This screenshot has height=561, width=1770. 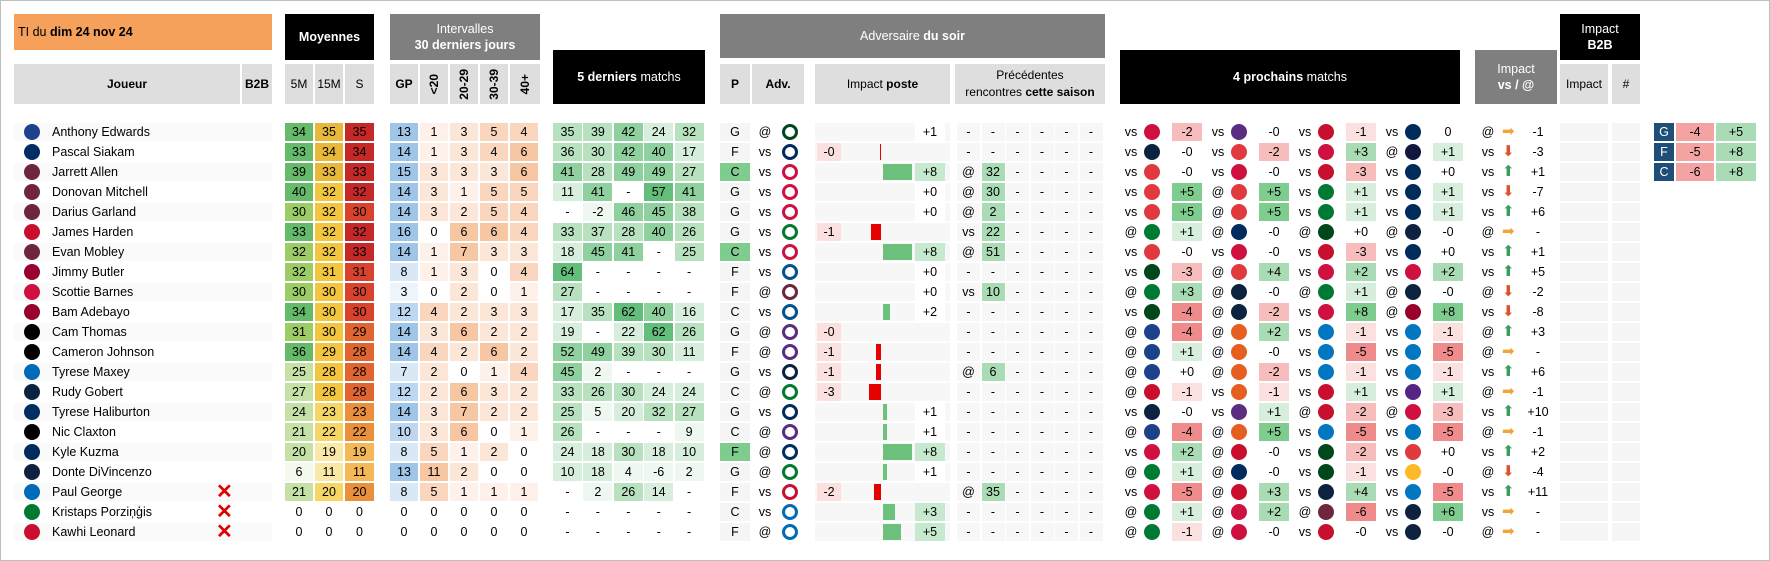 I want to click on player-name: Pascal Siakam, so click(x=93, y=152).